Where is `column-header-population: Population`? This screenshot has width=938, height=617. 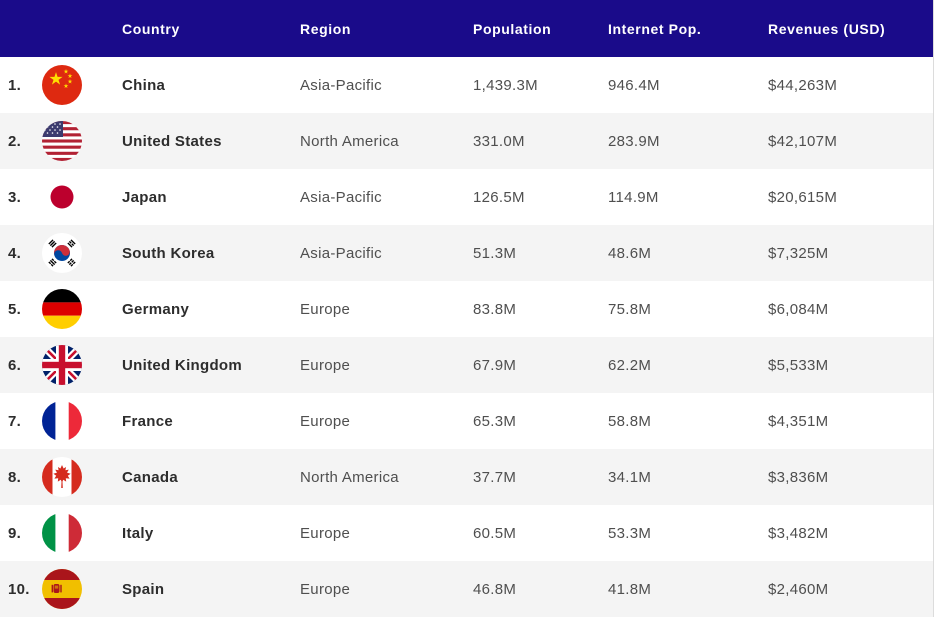 column-header-population: Population is located at coordinates (512, 28).